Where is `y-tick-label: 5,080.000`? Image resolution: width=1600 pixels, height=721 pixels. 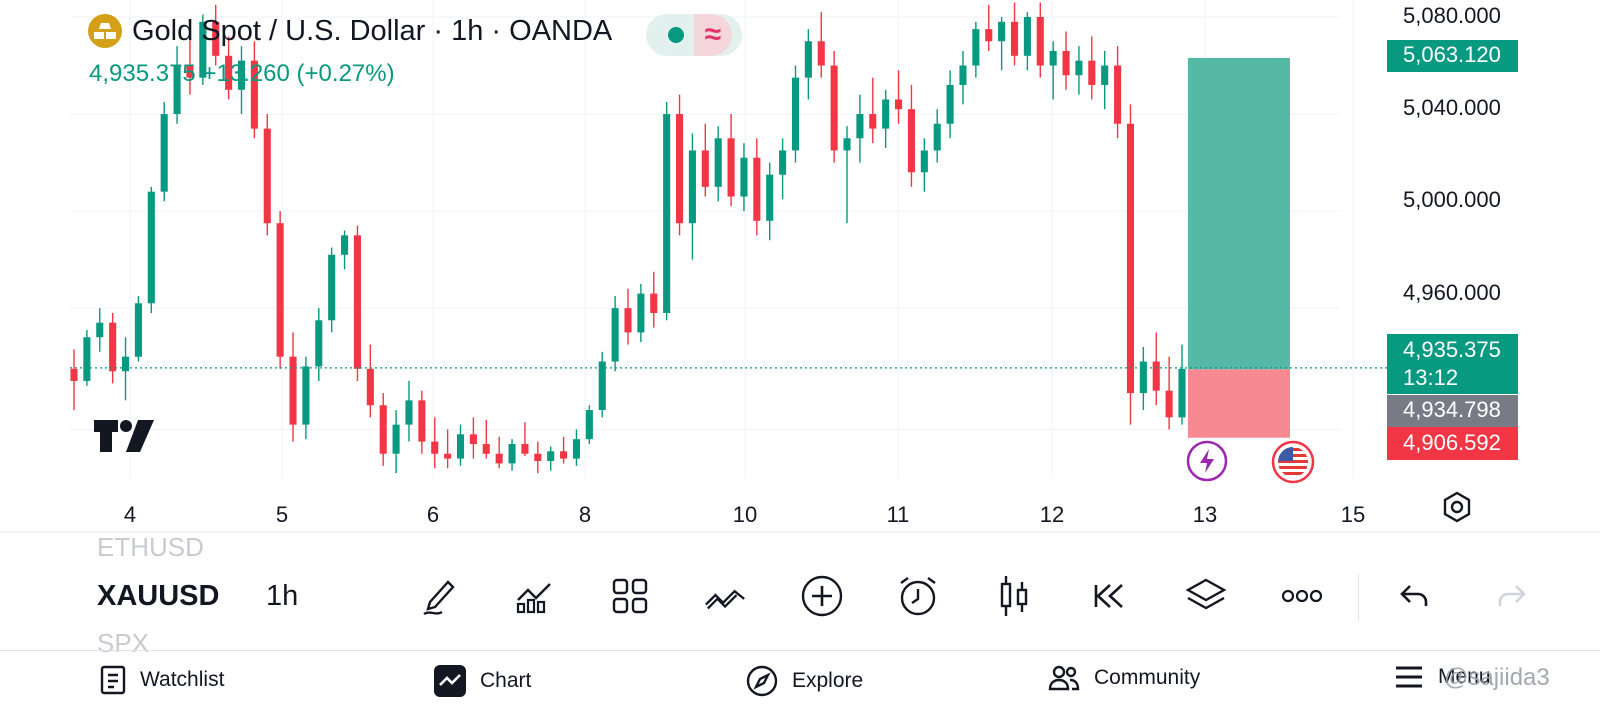
y-tick-label: 5,080.000 is located at coordinates (1452, 15).